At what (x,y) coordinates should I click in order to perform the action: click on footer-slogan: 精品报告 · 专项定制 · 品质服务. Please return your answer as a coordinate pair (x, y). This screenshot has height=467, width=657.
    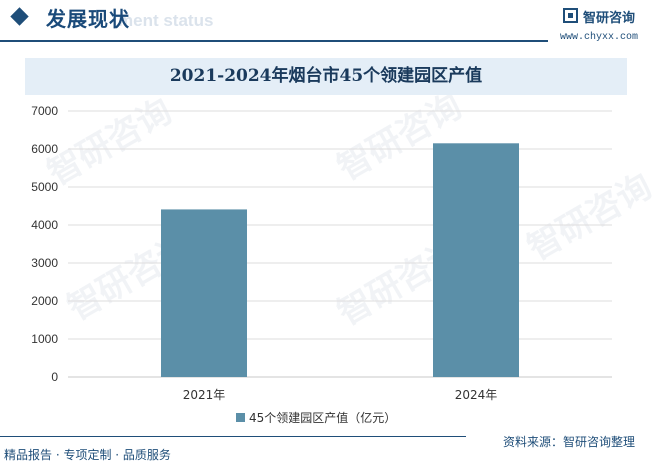
    Looking at the image, I should click on (87, 455).